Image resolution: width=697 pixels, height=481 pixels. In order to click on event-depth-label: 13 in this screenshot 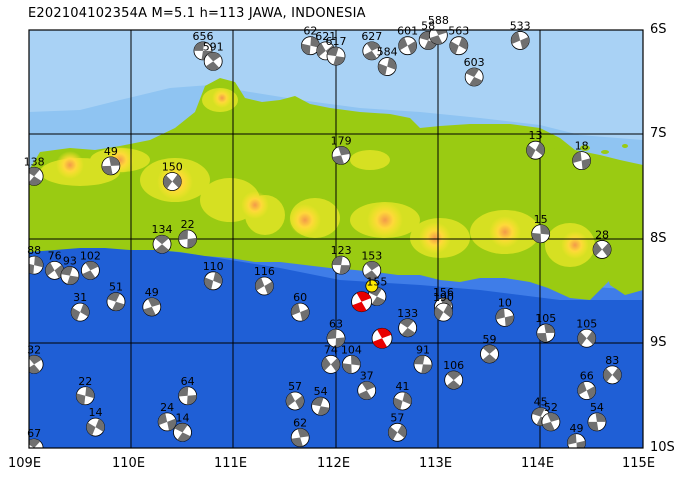, I will do `click(536, 135)`.